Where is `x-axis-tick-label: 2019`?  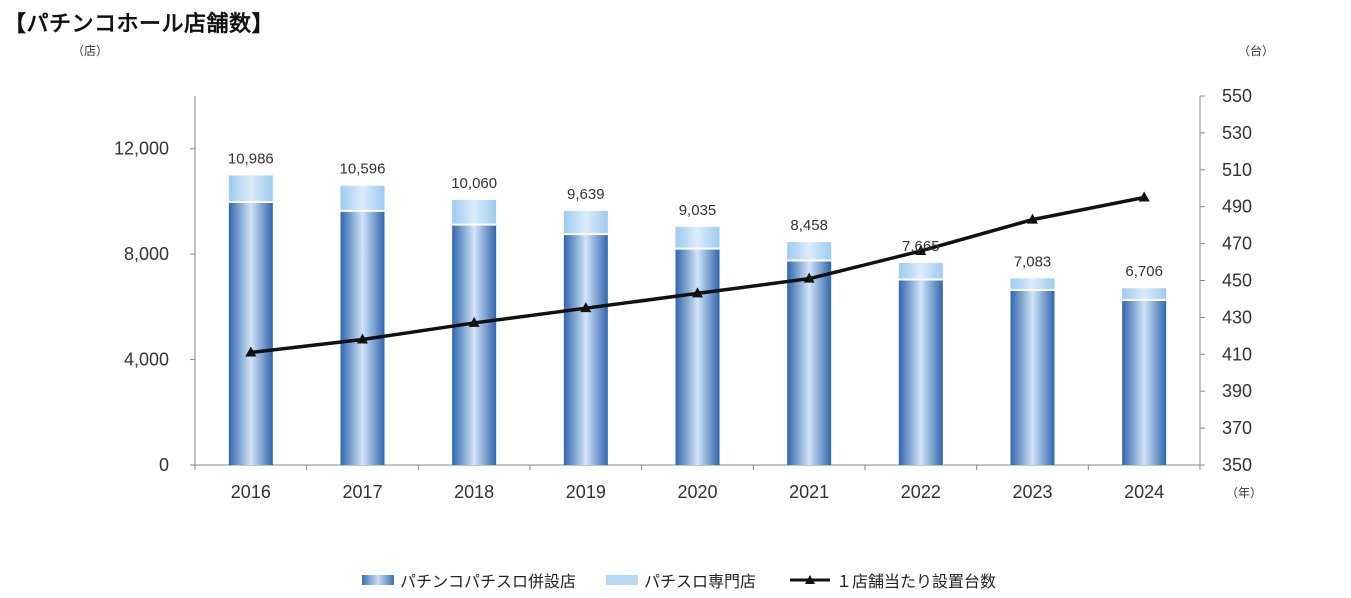
x-axis-tick-label: 2019 is located at coordinates (586, 492).